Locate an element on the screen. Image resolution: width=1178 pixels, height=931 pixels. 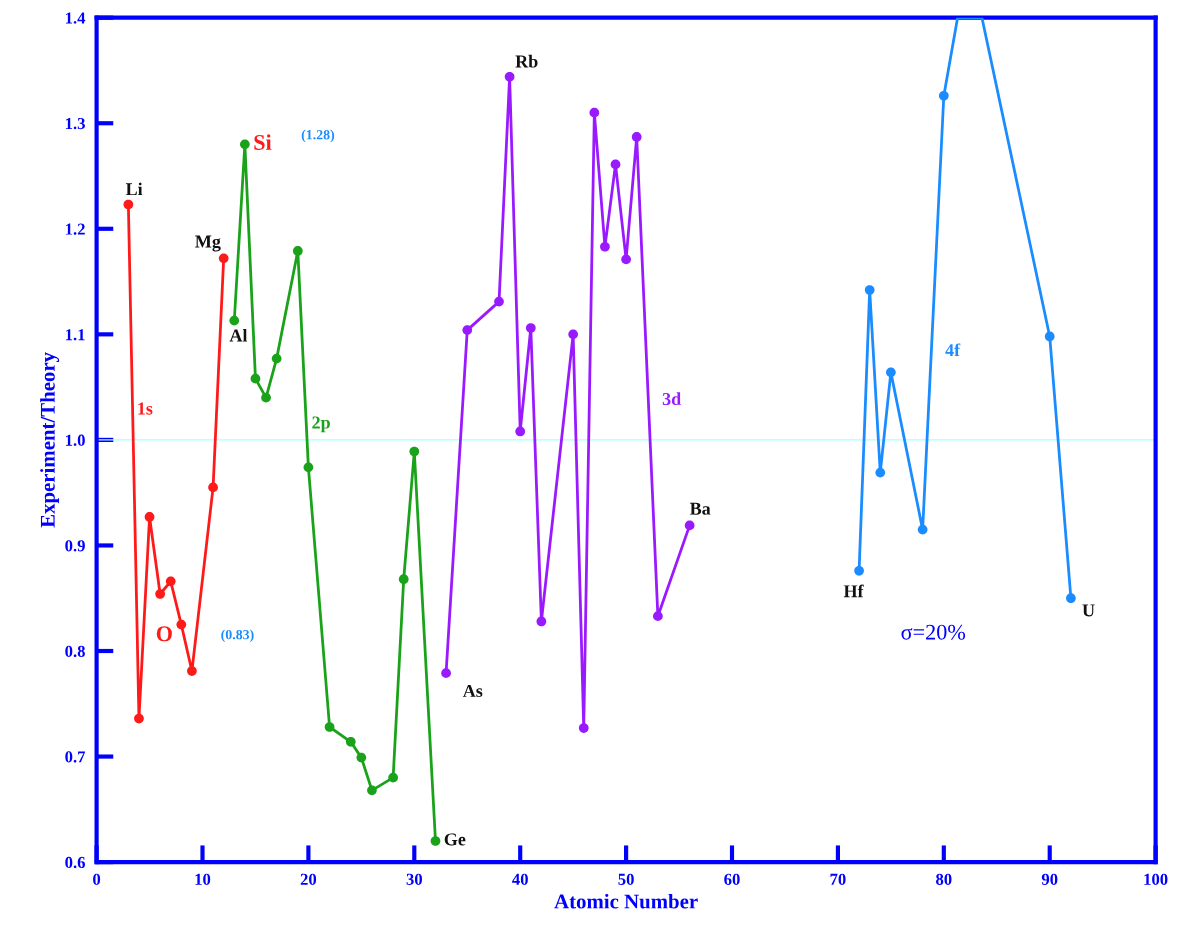
annotation: (1.28) is located at coordinates (318, 136).